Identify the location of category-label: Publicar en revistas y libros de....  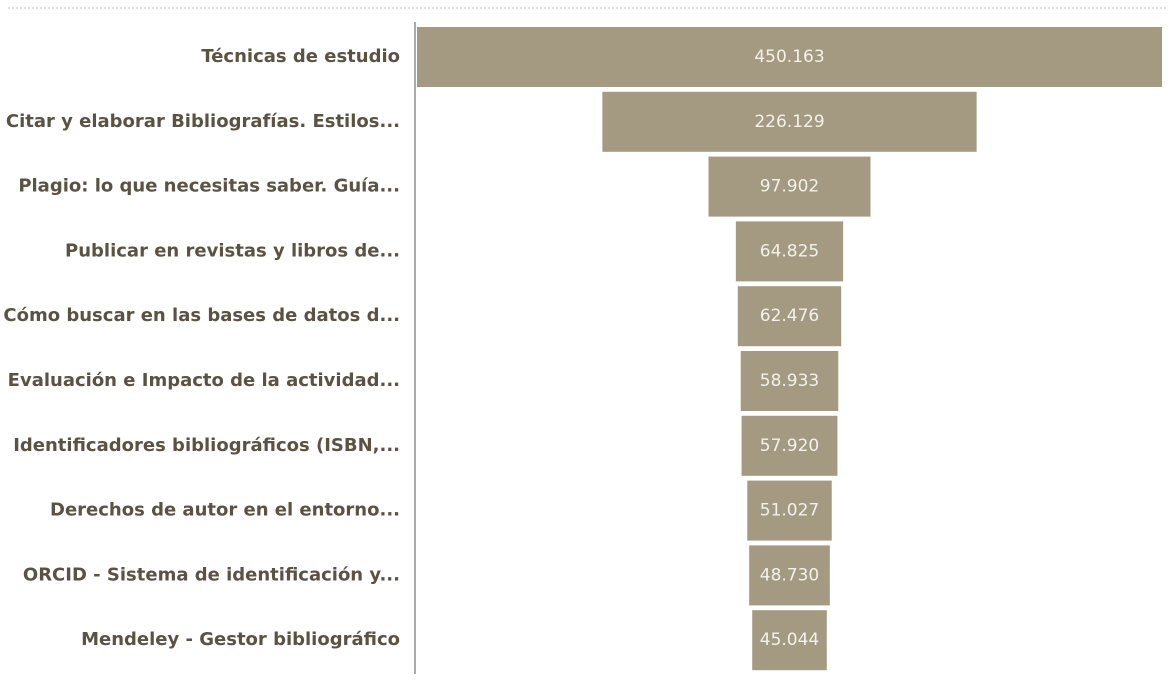
(232, 250).